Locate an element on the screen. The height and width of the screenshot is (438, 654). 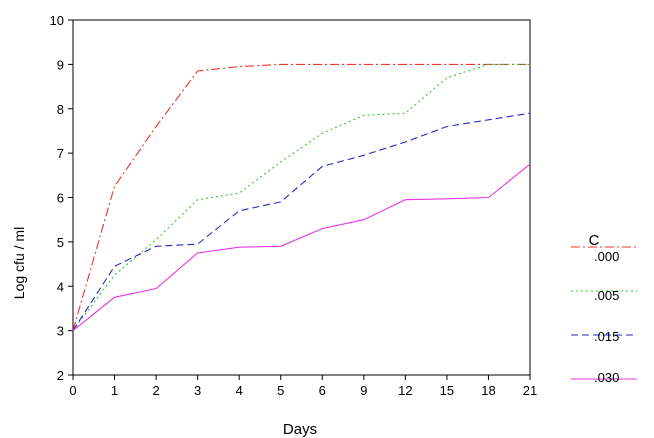
x-tick-label: 6 is located at coordinates (322, 390).